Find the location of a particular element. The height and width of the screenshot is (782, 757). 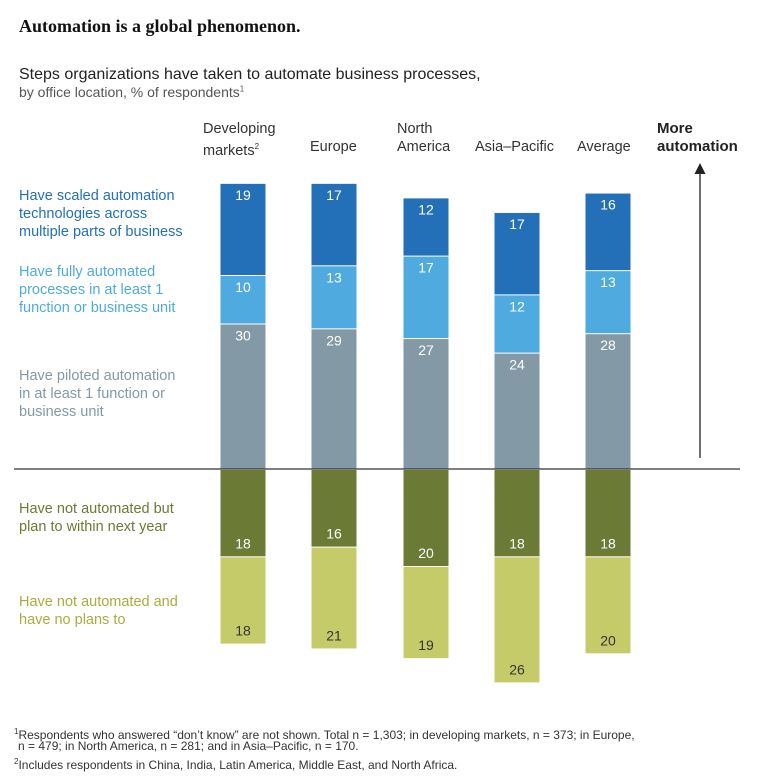

bar-scaled-average is located at coordinates (608, 232).